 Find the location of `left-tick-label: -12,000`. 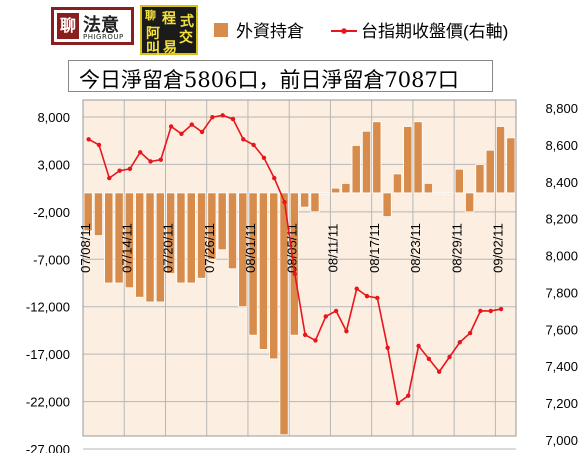

left-tick-label: -12,000 is located at coordinates (48, 307).